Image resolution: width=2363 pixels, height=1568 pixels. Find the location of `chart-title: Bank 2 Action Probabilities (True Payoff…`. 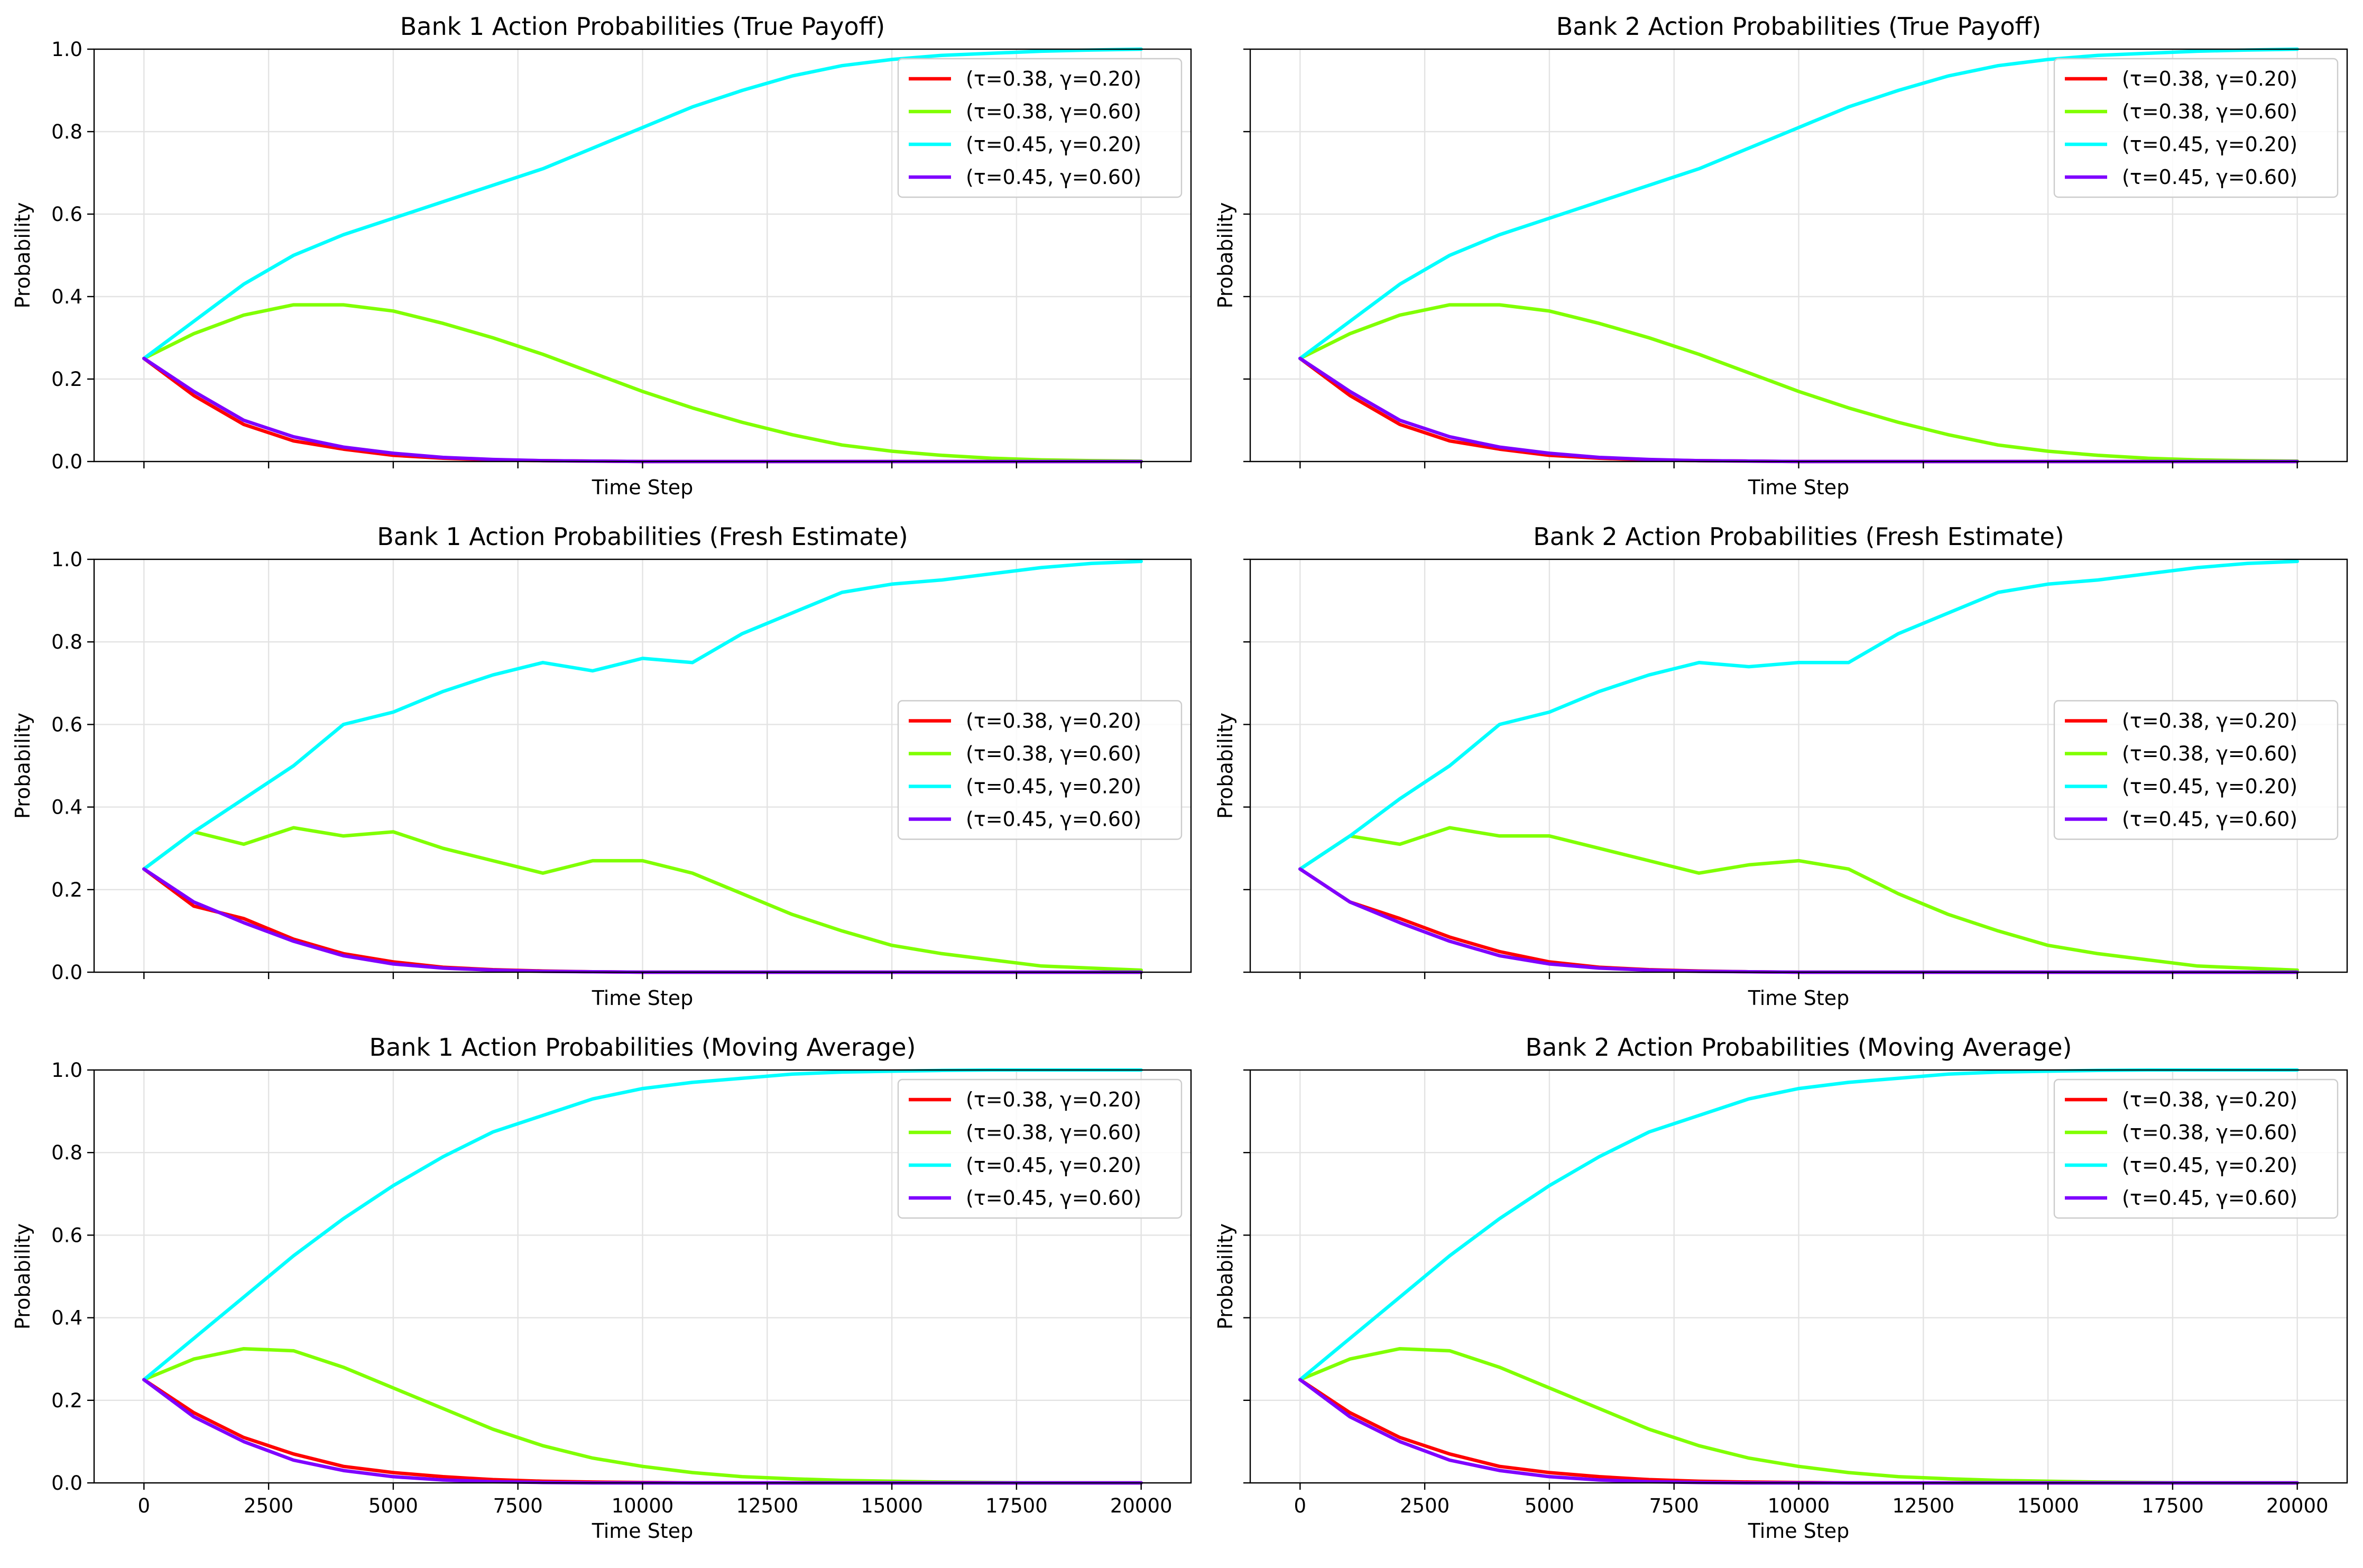

chart-title: Bank 2 Action Probabilities (True Payoff… is located at coordinates (1798, 26).